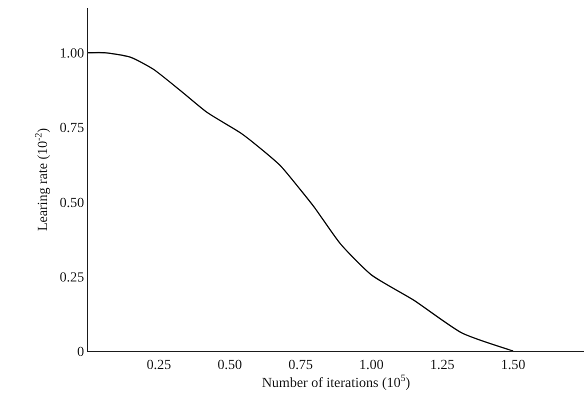 The image size is (584, 411). I want to click on x-tick-label: 0.50, so click(229, 365).